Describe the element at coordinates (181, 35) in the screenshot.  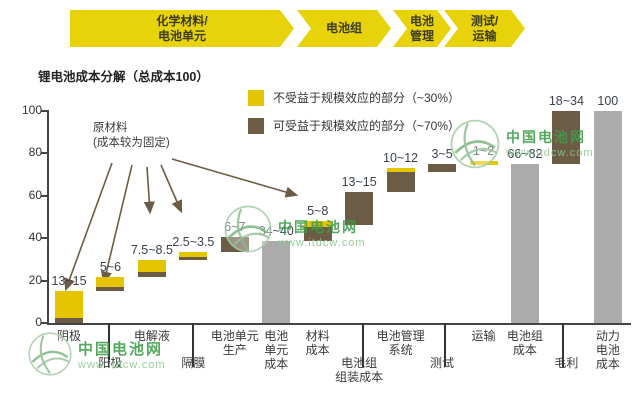
I see `process-step-label: 电池单元` at that location.